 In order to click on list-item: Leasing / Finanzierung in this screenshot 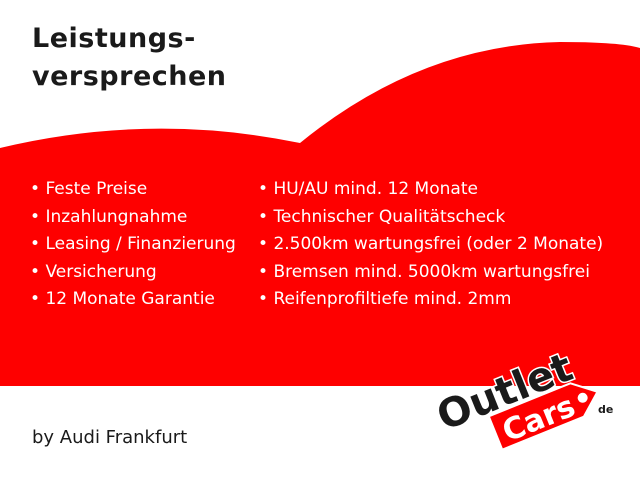, I will do `click(132, 245)`.